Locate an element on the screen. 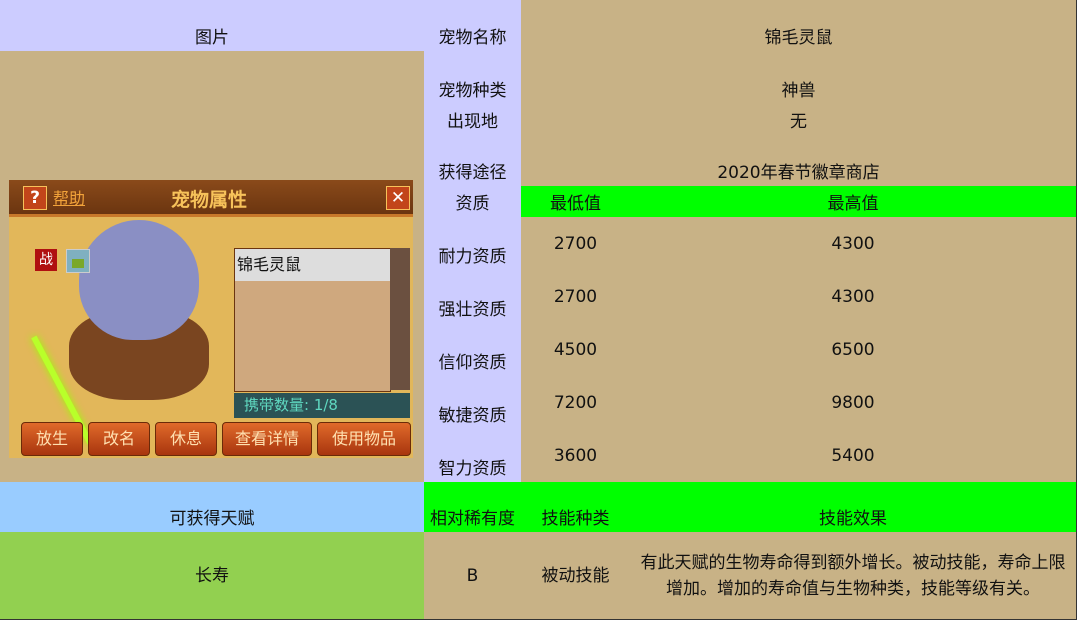 This screenshot has width=1077, height=620. pet-list: 锦毛灵鼠 is located at coordinates (312, 320).